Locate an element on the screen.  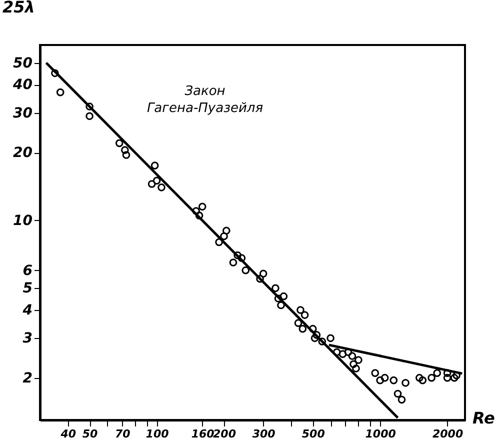
y-tick-label: 3 is located at coordinates (27, 338).